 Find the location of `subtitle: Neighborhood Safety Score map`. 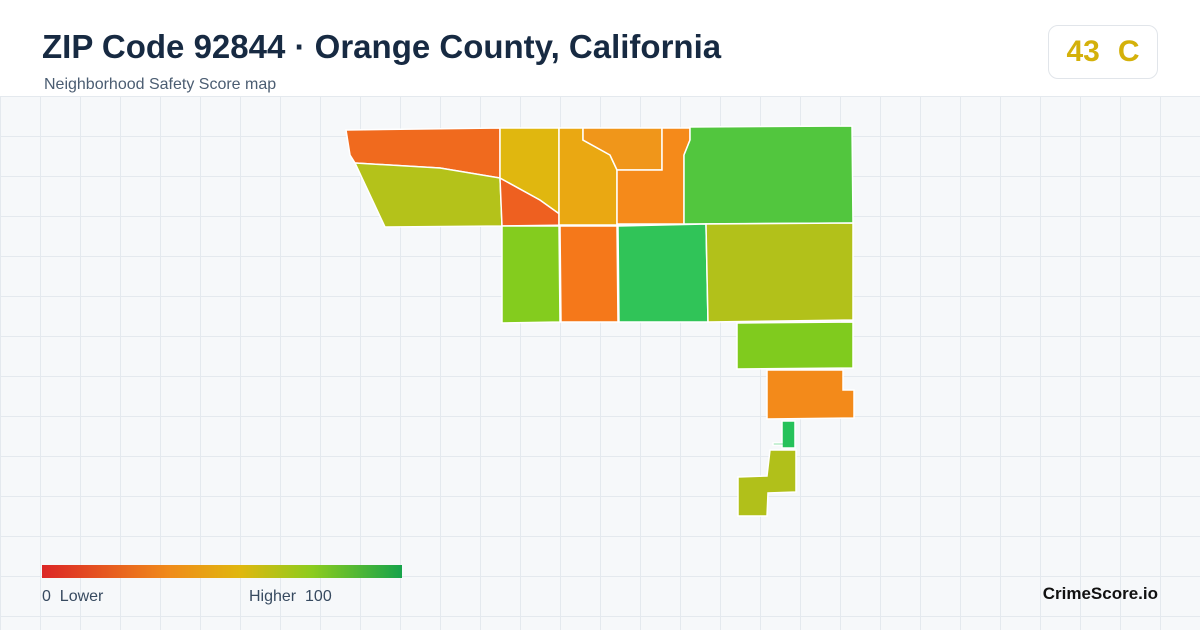

subtitle: Neighborhood Safety Score map is located at coordinates (160, 84).